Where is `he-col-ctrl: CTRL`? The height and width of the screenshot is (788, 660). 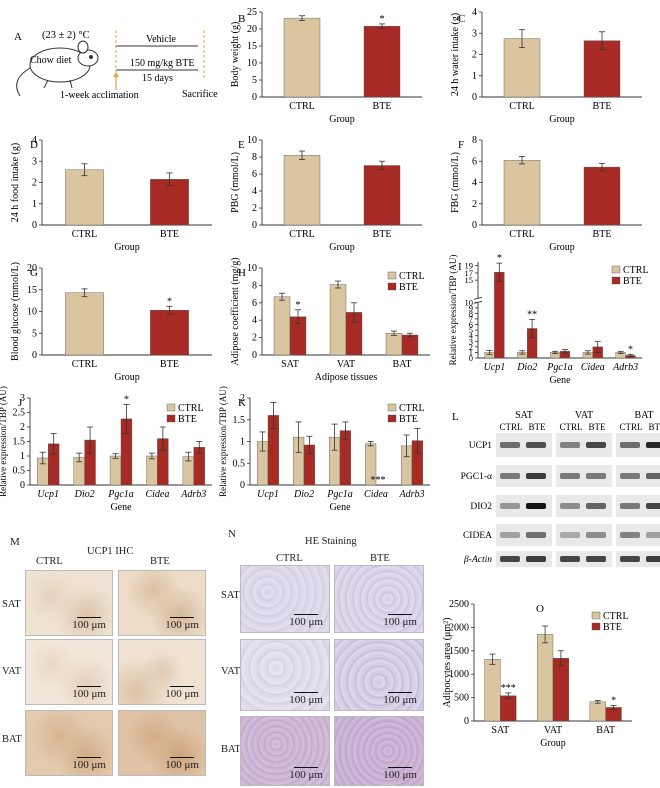
he-col-ctrl: CTRL is located at coordinates (289, 558).